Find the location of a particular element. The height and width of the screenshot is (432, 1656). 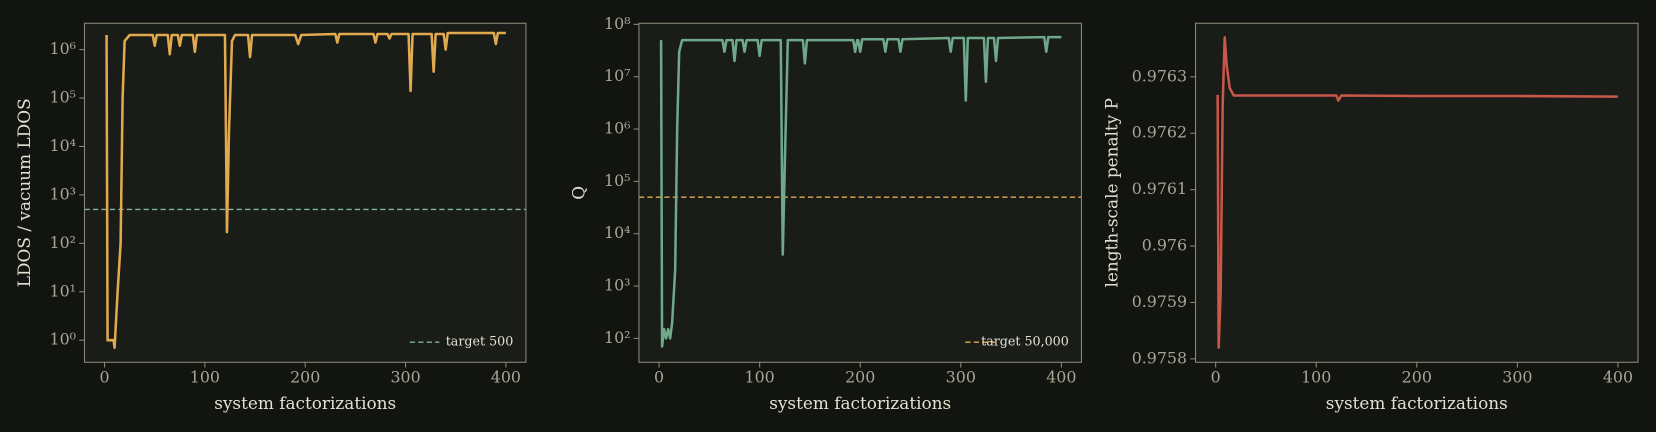

y-tick-label: 10⁸ is located at coordinates (617, 23).